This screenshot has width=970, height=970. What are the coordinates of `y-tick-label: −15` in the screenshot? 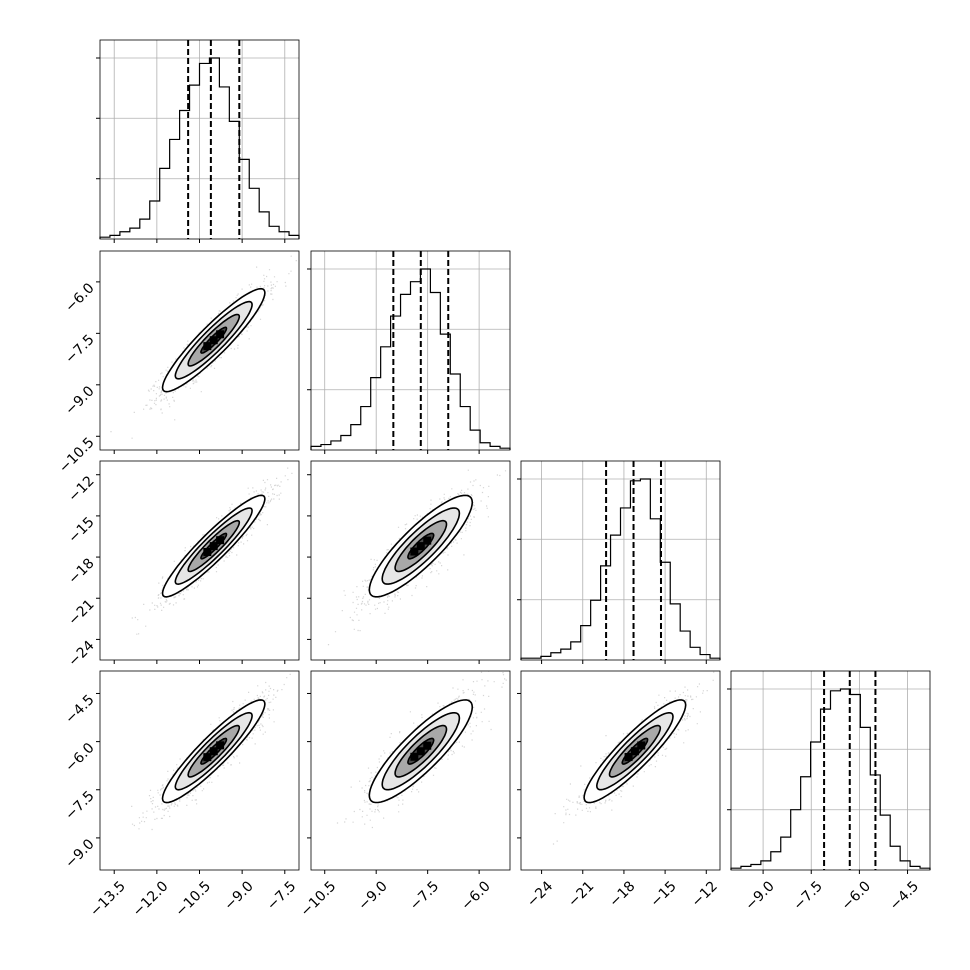 It's located at (81, 530).